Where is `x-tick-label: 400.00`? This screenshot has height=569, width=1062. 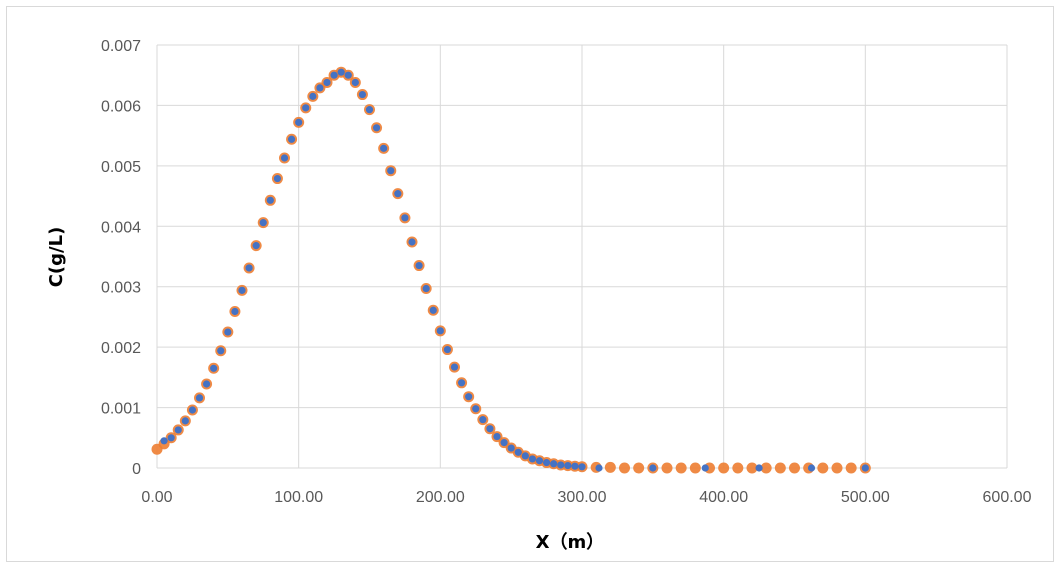 x-tick-label: 400.00 is located at coordinates (723, 497).